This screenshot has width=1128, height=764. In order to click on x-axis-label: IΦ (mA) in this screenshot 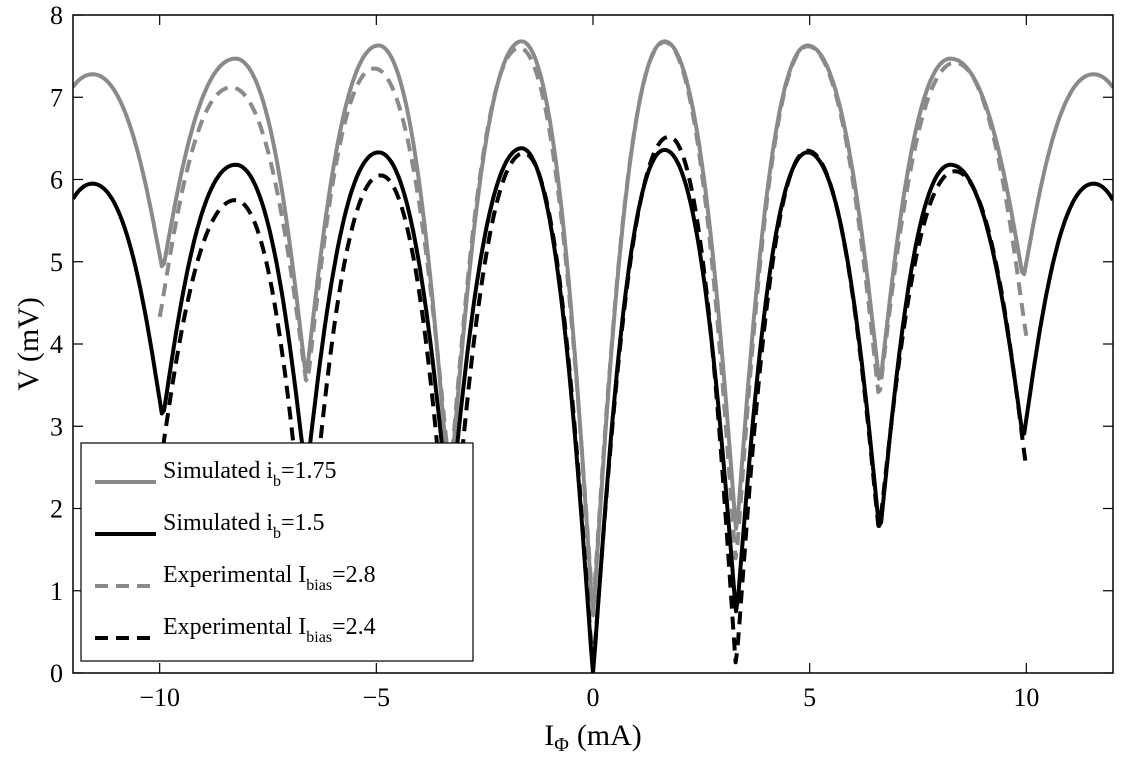, I will do `click(593, 737)`.